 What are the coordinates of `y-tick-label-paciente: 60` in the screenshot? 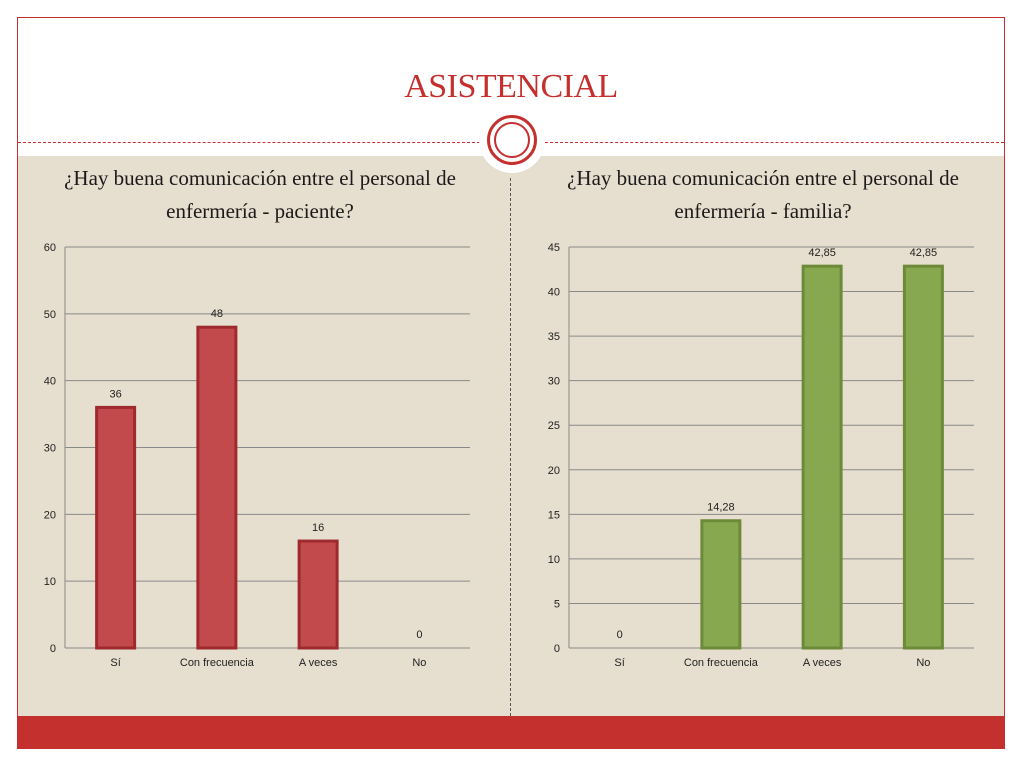 It's located at (50, 248).